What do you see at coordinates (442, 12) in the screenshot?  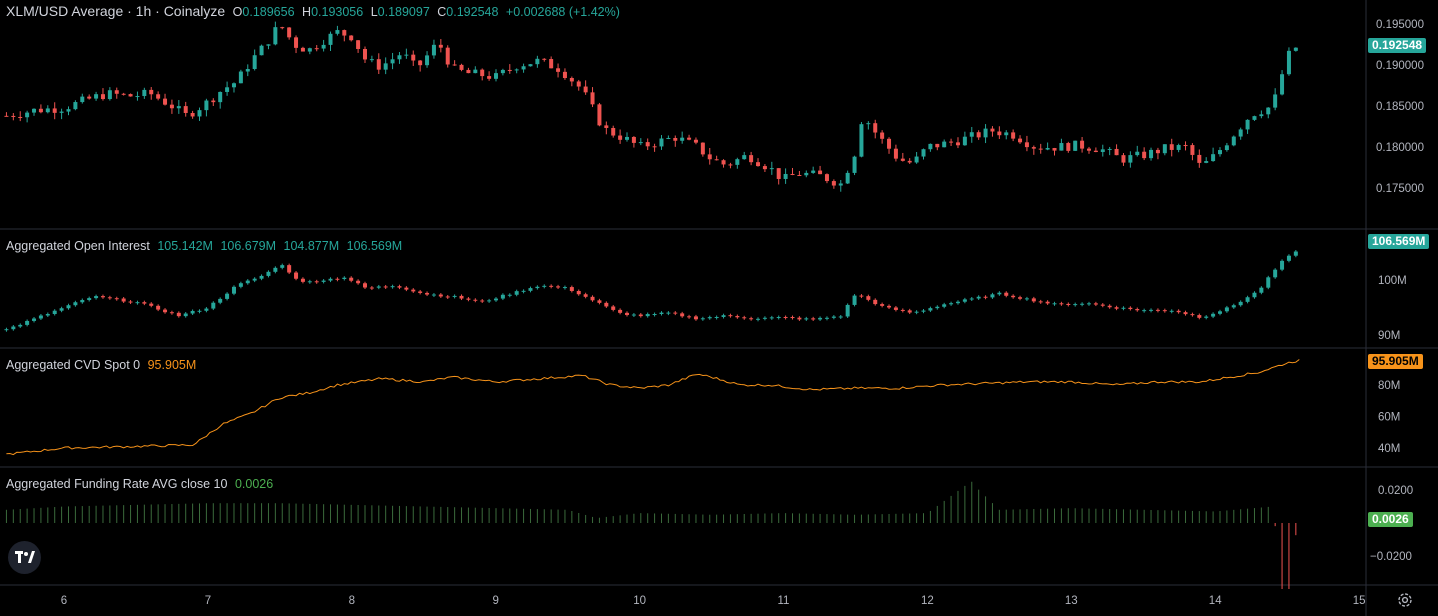 I see `close-label: C` at bounding box center [442, 12].